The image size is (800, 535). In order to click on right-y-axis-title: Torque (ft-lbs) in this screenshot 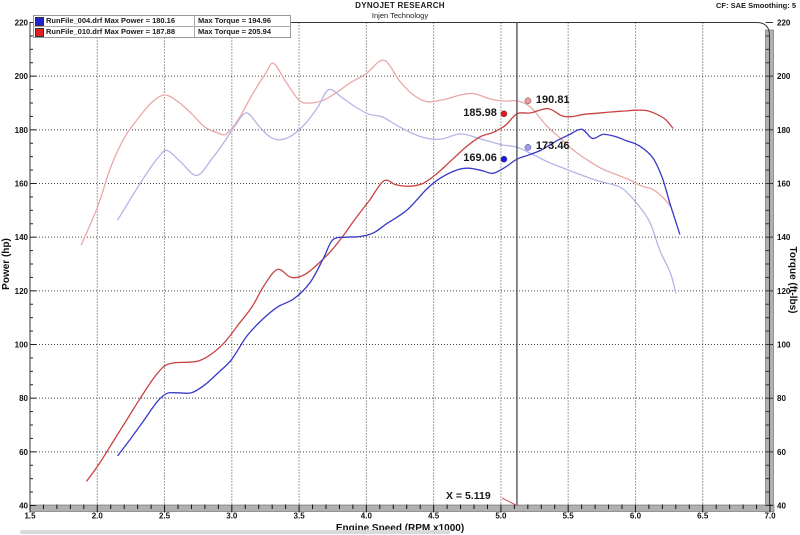, I will do `click(792, 279)`.